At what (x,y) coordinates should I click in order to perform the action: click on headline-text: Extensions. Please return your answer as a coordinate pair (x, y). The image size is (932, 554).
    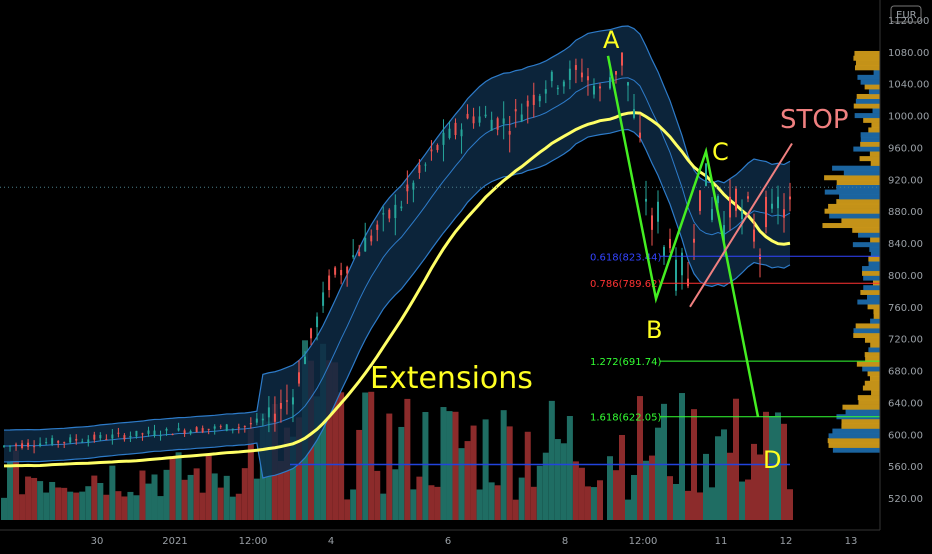
    Looking at the image, I should click on (451, 378).